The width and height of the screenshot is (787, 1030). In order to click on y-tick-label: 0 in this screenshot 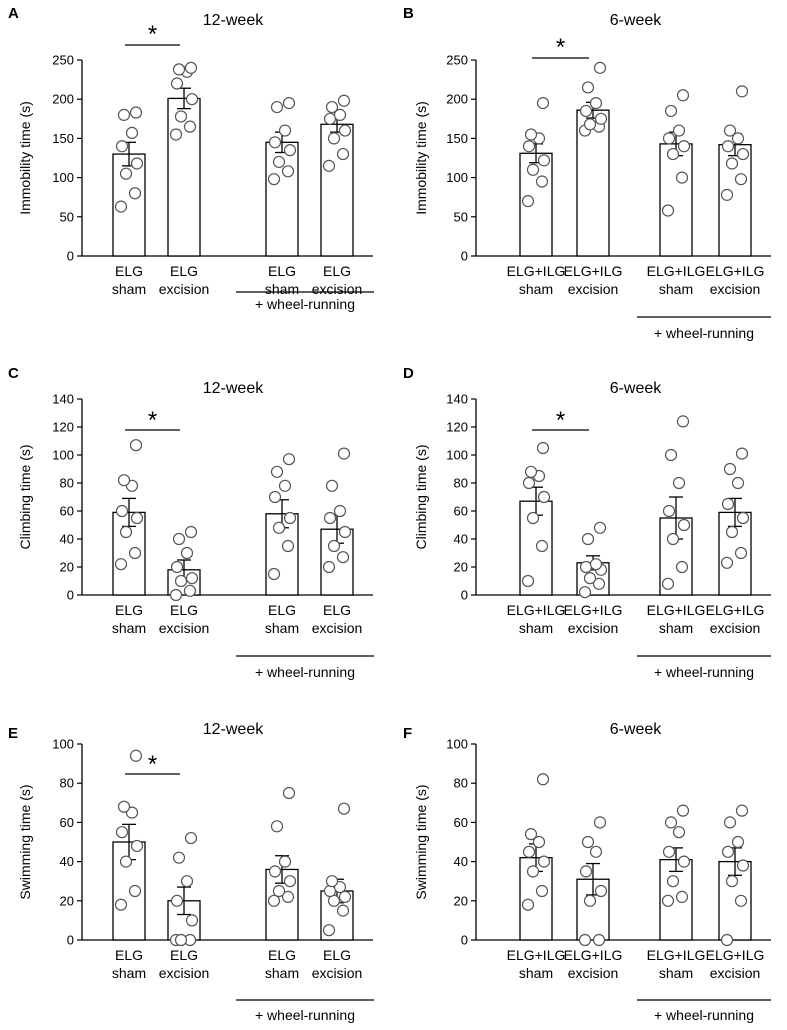, I will do `click(464, 595)`.